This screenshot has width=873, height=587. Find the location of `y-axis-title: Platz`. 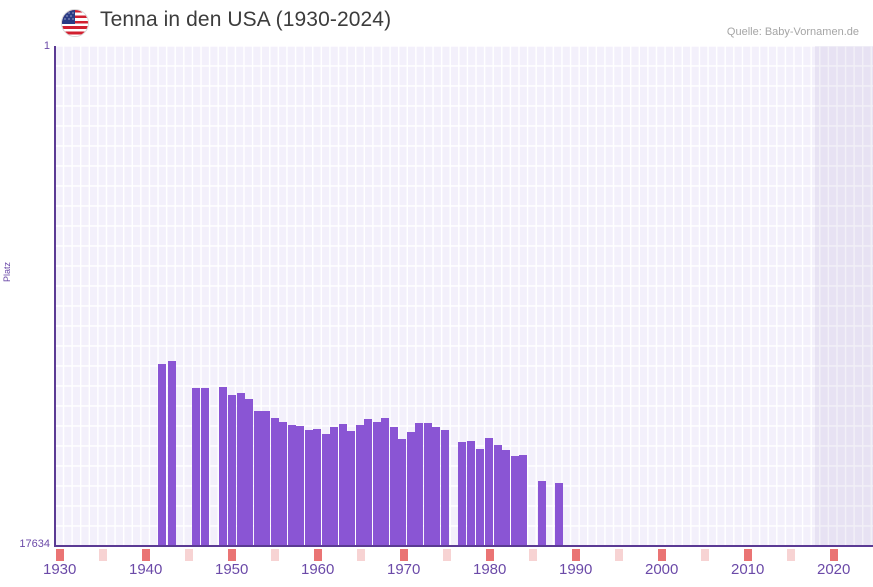

y-axis-title: Platz is located at coordinates (7, 271).